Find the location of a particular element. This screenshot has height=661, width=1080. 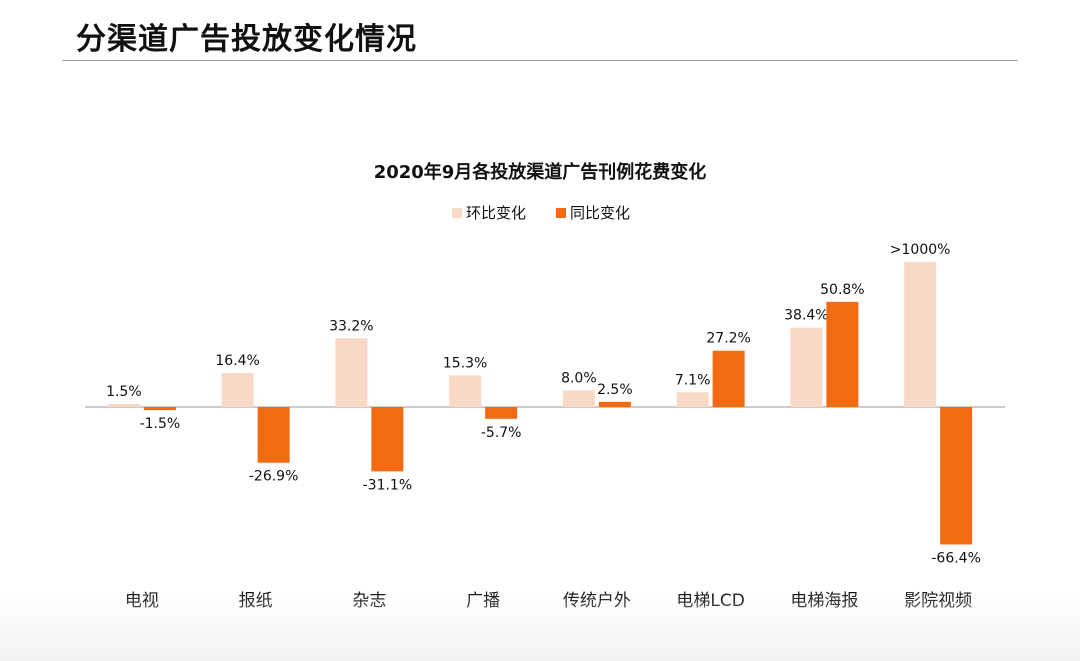

data-label-1-7: -66.4% is located at coordinates (956, 558).